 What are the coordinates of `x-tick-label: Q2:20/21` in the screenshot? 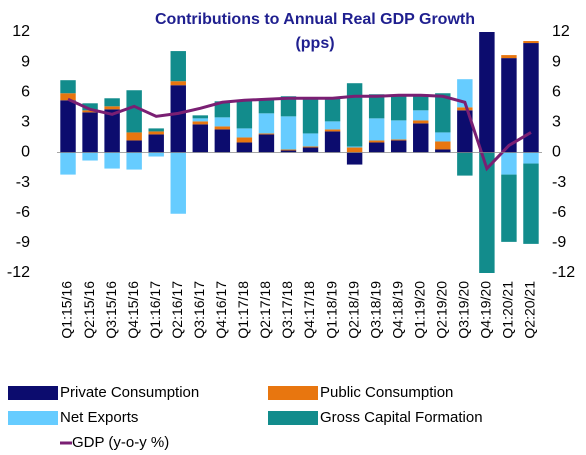 It's located at (530, 310).